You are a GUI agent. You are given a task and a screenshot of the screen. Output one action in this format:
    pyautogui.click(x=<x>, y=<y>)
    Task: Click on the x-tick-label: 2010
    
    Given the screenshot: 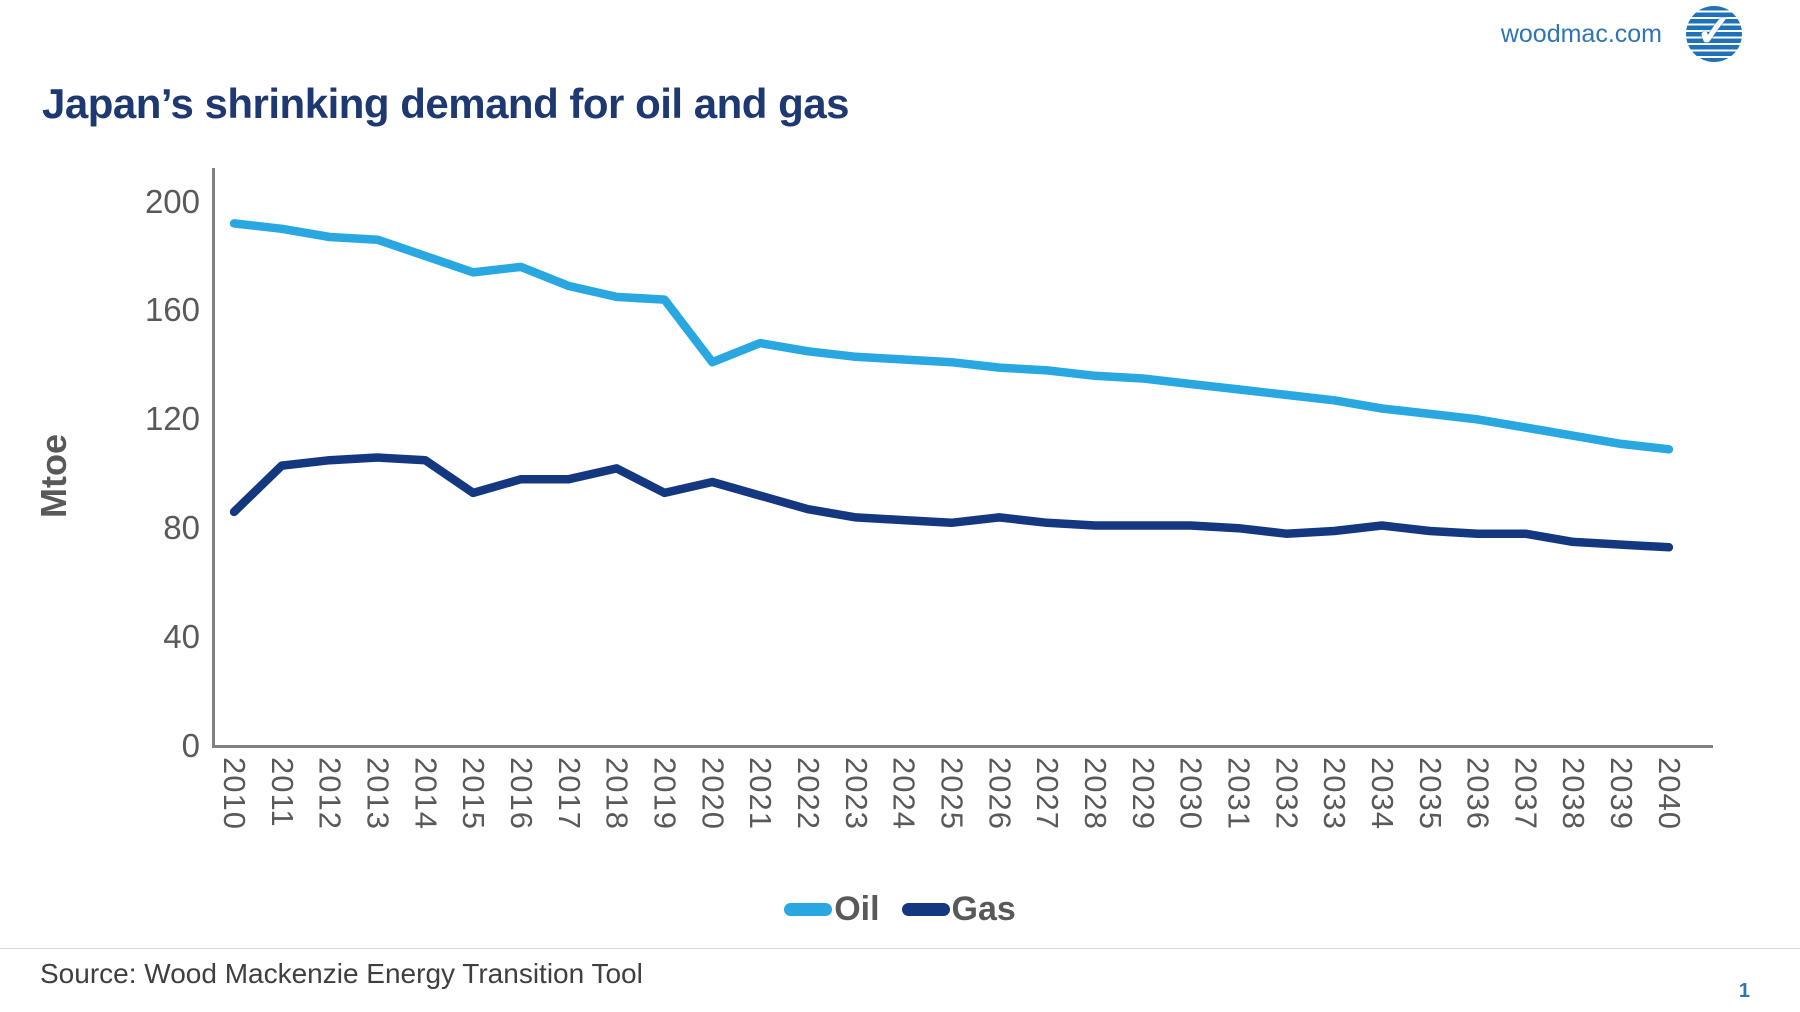 What is the action you would take?
    pyautogui.click(x=234, y=793)
    